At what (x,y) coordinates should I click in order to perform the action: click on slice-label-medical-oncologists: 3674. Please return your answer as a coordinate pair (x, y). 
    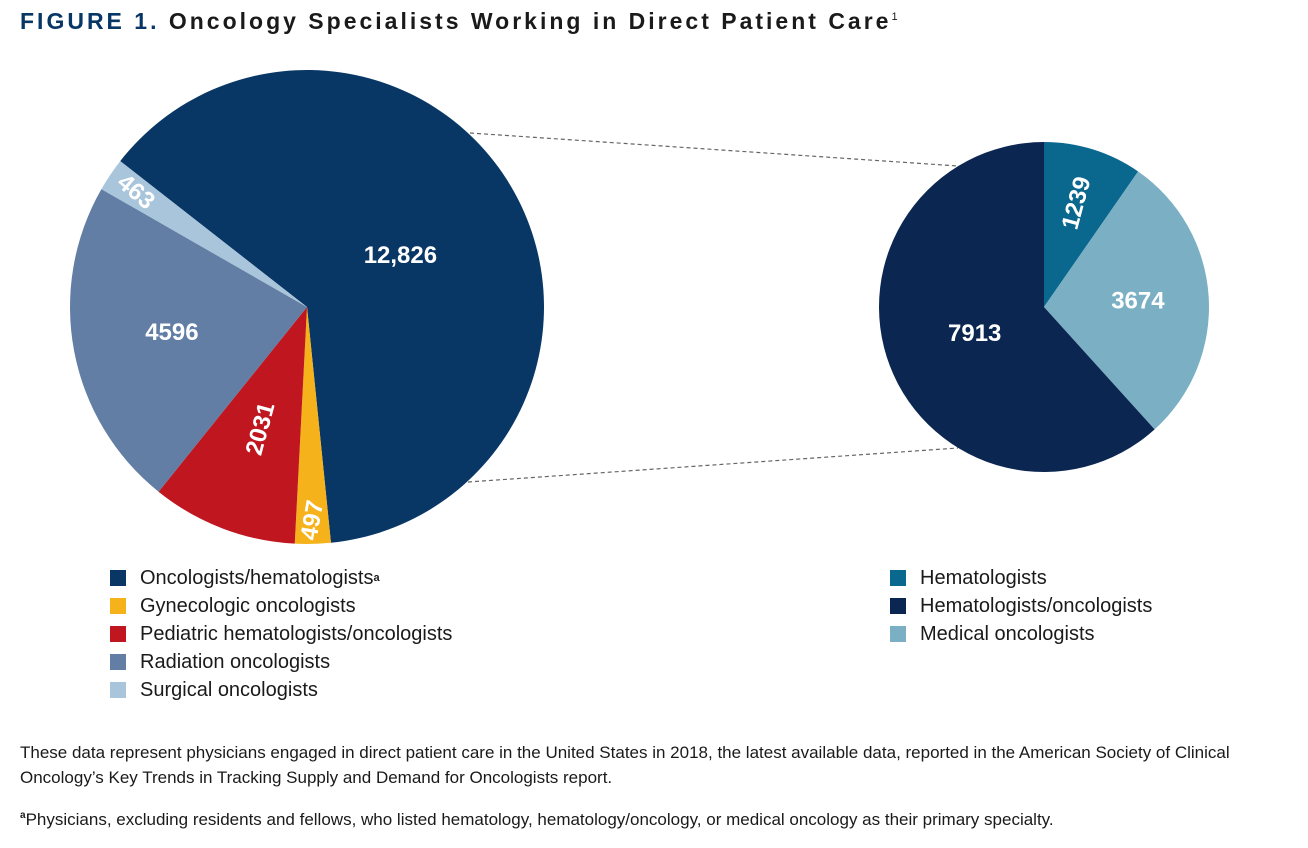
    Looking at the image, I should click on (1138, 301).